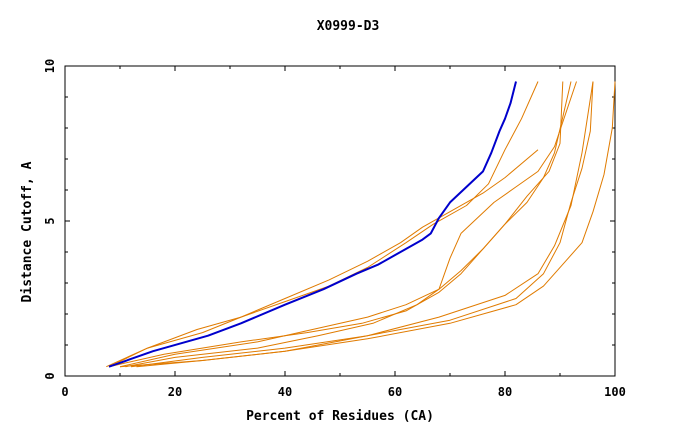 This screenshot has height=440, width=680. I want to click on x-axis-label: Percent of Residues (CA), so click(340, 416).